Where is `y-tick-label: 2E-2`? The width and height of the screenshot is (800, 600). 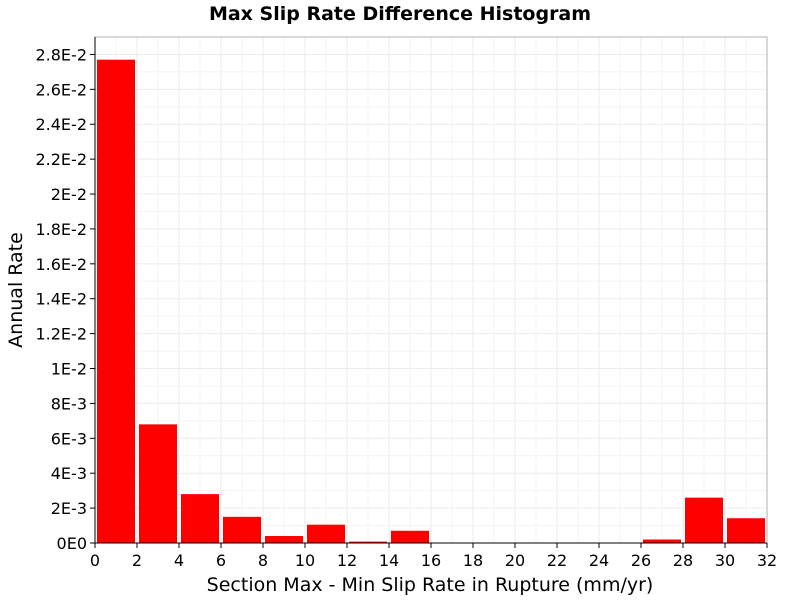 y-tick-label: 2E-2 is located at coordinates (69, 194).